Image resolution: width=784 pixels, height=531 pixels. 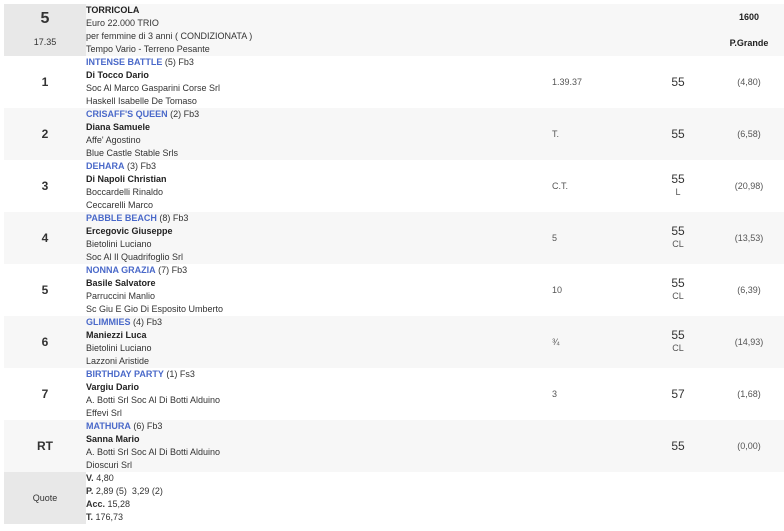 What do you see at coordinates (116, 335) in the screenshot?
I see `jockey: Maniezzi Luca` at bounding box center [116, 335].